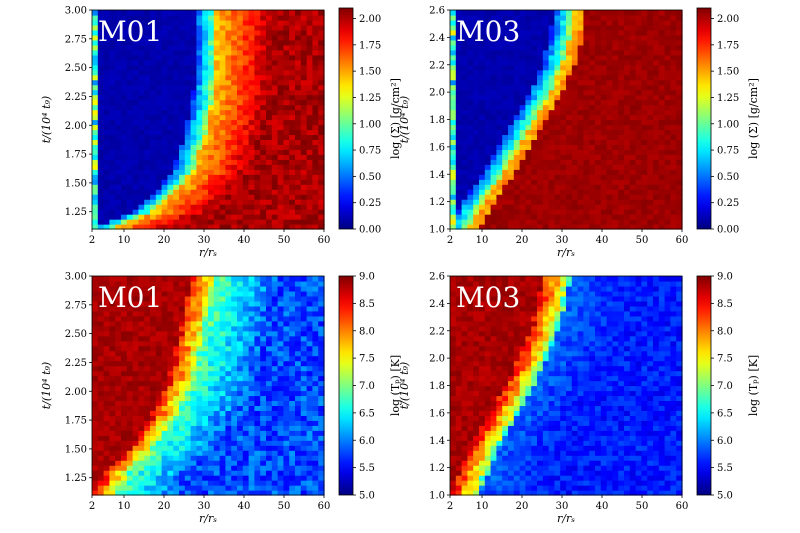  What do you see at coordinates (76, 97) in the screenshot?
I see `y-tick-label: 2.25` at bounding box center [76, 97].